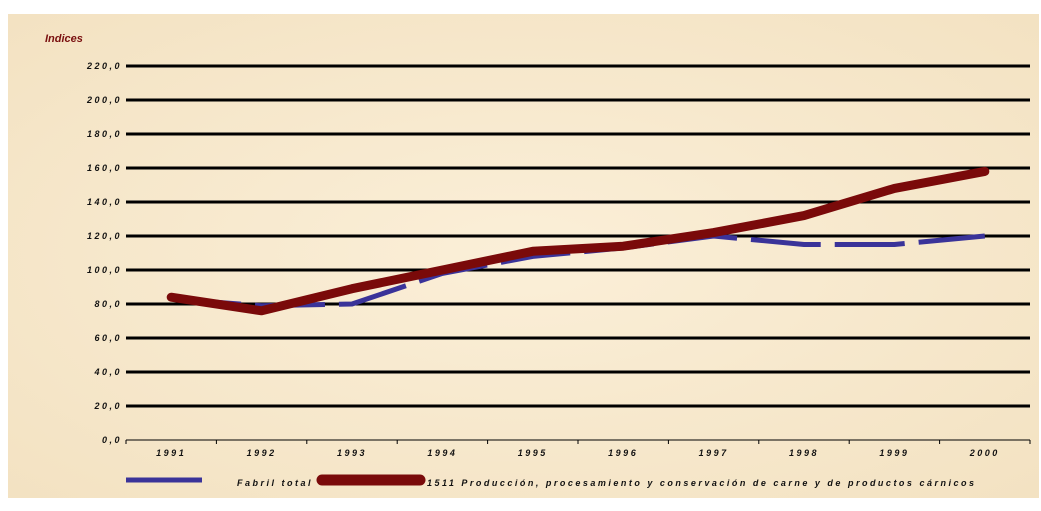  Describe the element at coordinates (104, 134) in the screenshot. I see `y-tick-label: 180,0` at that location.